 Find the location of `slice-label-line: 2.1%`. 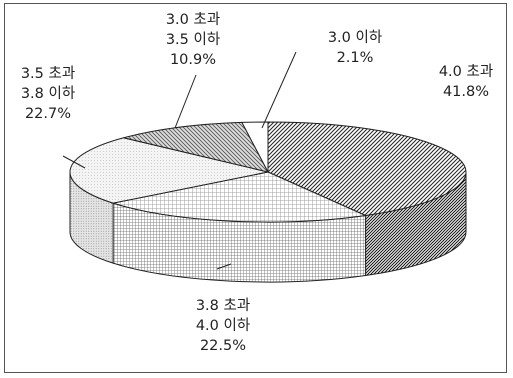

slice-label-line: 2.1% is located at coordinates (355, 58).